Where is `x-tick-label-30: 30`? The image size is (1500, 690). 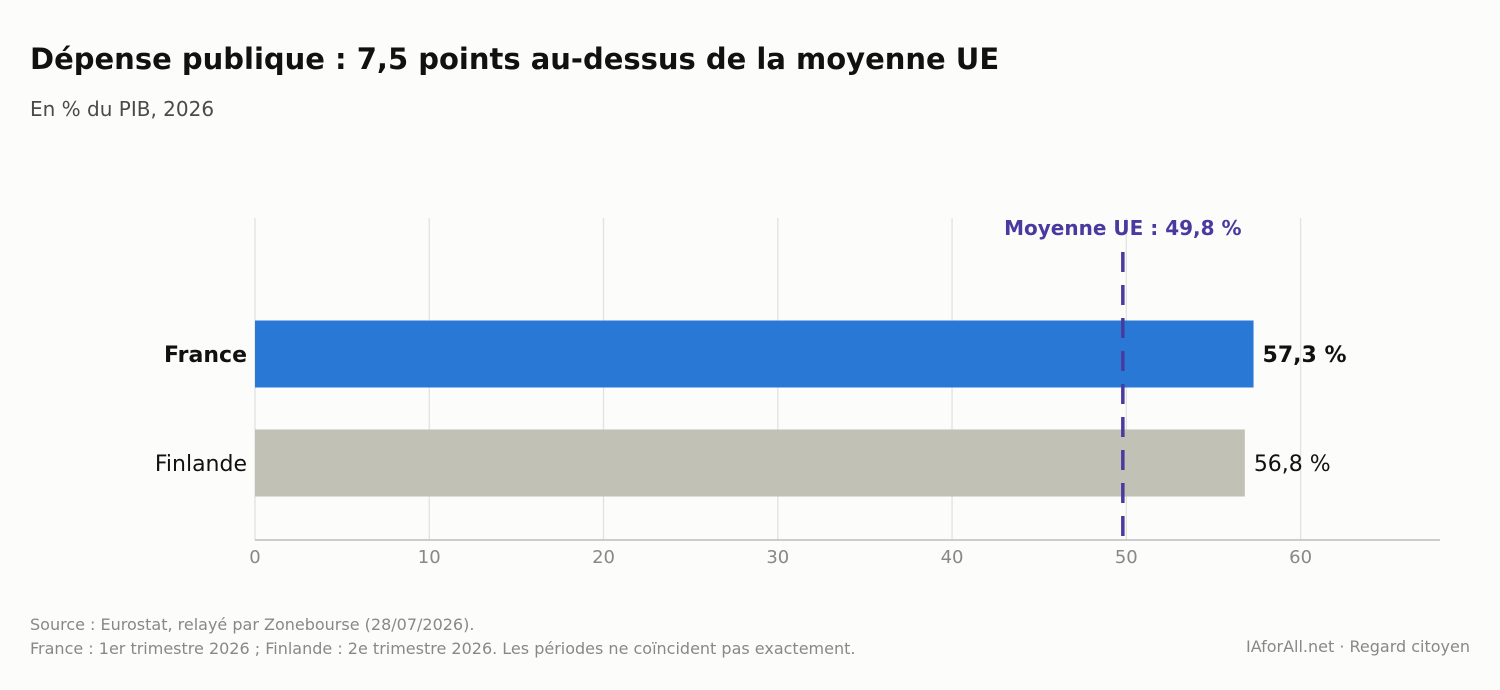 x-tick-label-30: 30 is located at coordinates (777, 557).